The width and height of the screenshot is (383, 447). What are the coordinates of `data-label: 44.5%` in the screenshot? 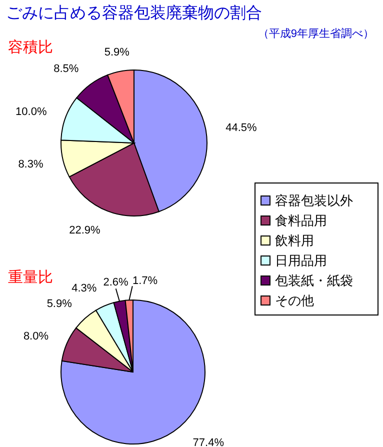 It's located at (241, 128).